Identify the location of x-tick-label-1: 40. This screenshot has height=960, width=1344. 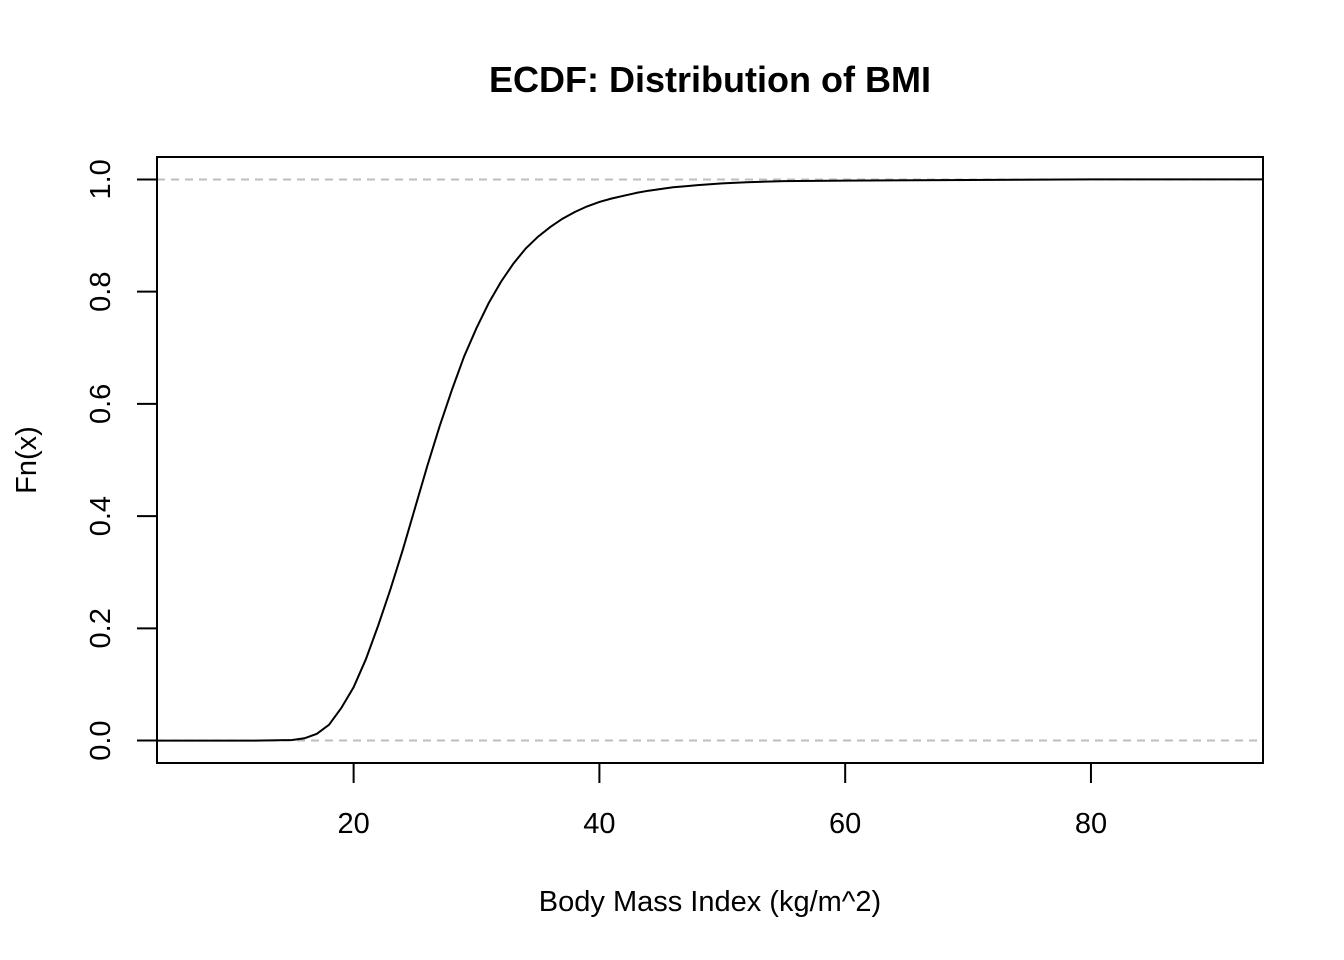
(599, 824).